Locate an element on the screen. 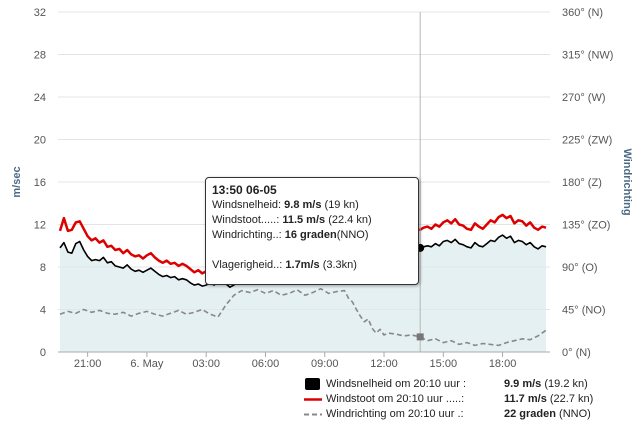 The height and width of the screenshot is (427, 638). legend-line-icon is located at coordinates (313, 399).